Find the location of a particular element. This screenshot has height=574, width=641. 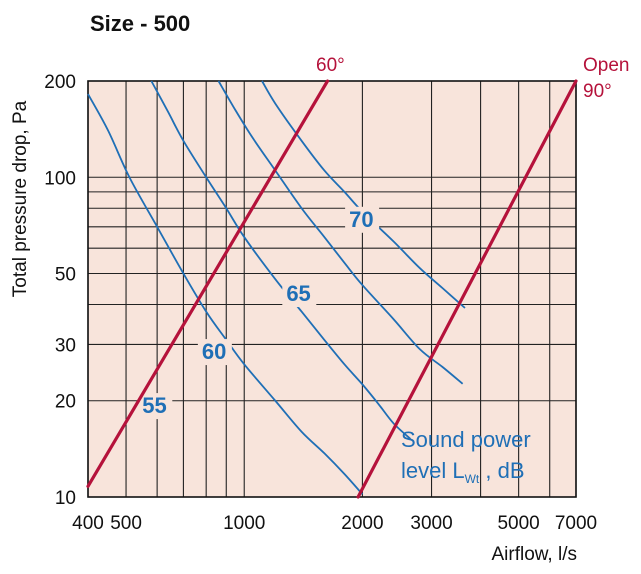

sound-curve-label-60: 60 is located at coordinates (214, 351).